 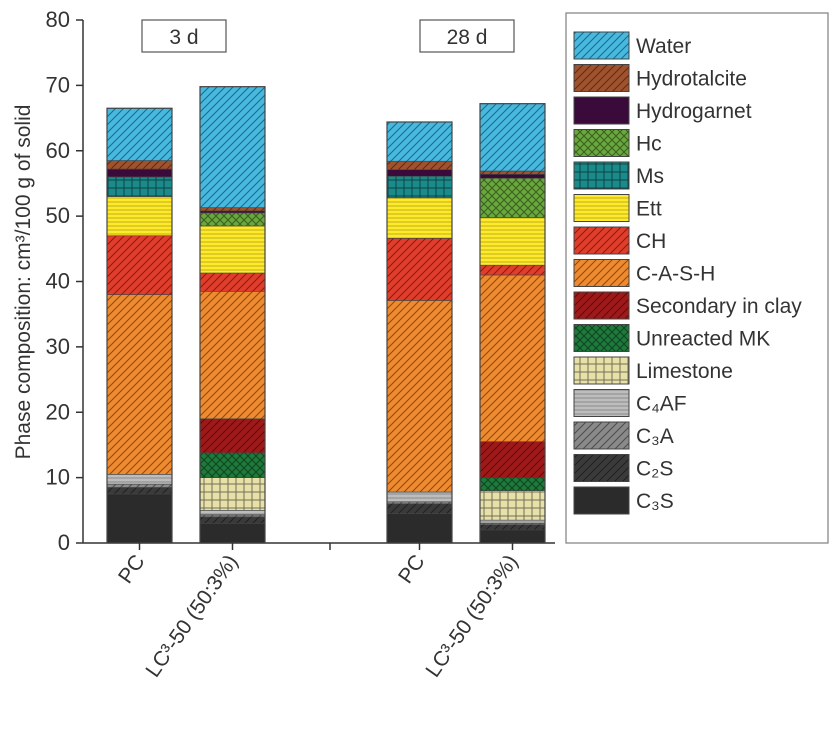 I want to click on panel-title: 3 d, so click(x=183, y=37).